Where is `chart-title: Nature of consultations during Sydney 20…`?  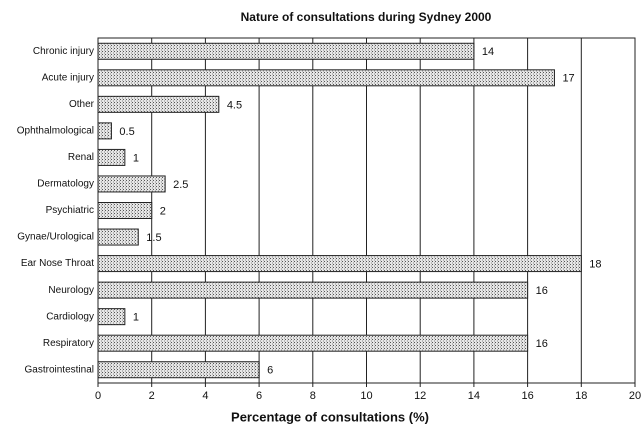 chart-title: Nature of consultations during Sydney 20… is located at coordinates (366, 17).